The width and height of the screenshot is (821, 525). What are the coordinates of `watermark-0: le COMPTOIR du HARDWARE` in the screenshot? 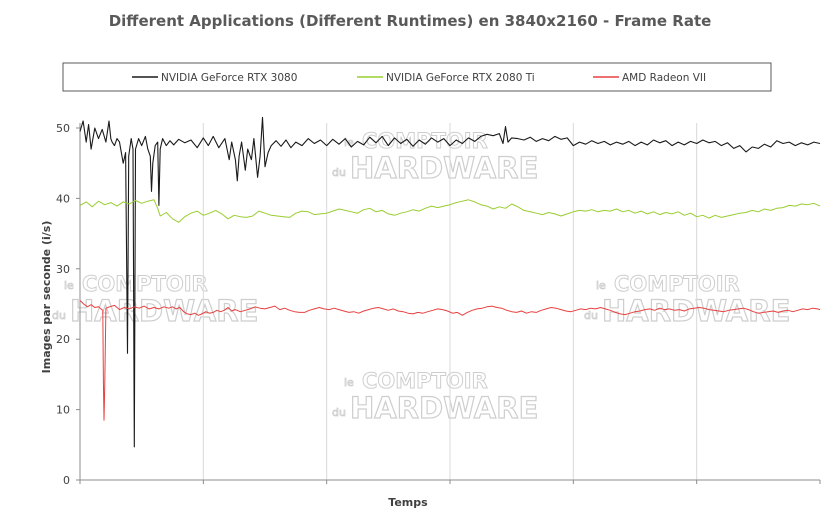 It's located at (435, 157).